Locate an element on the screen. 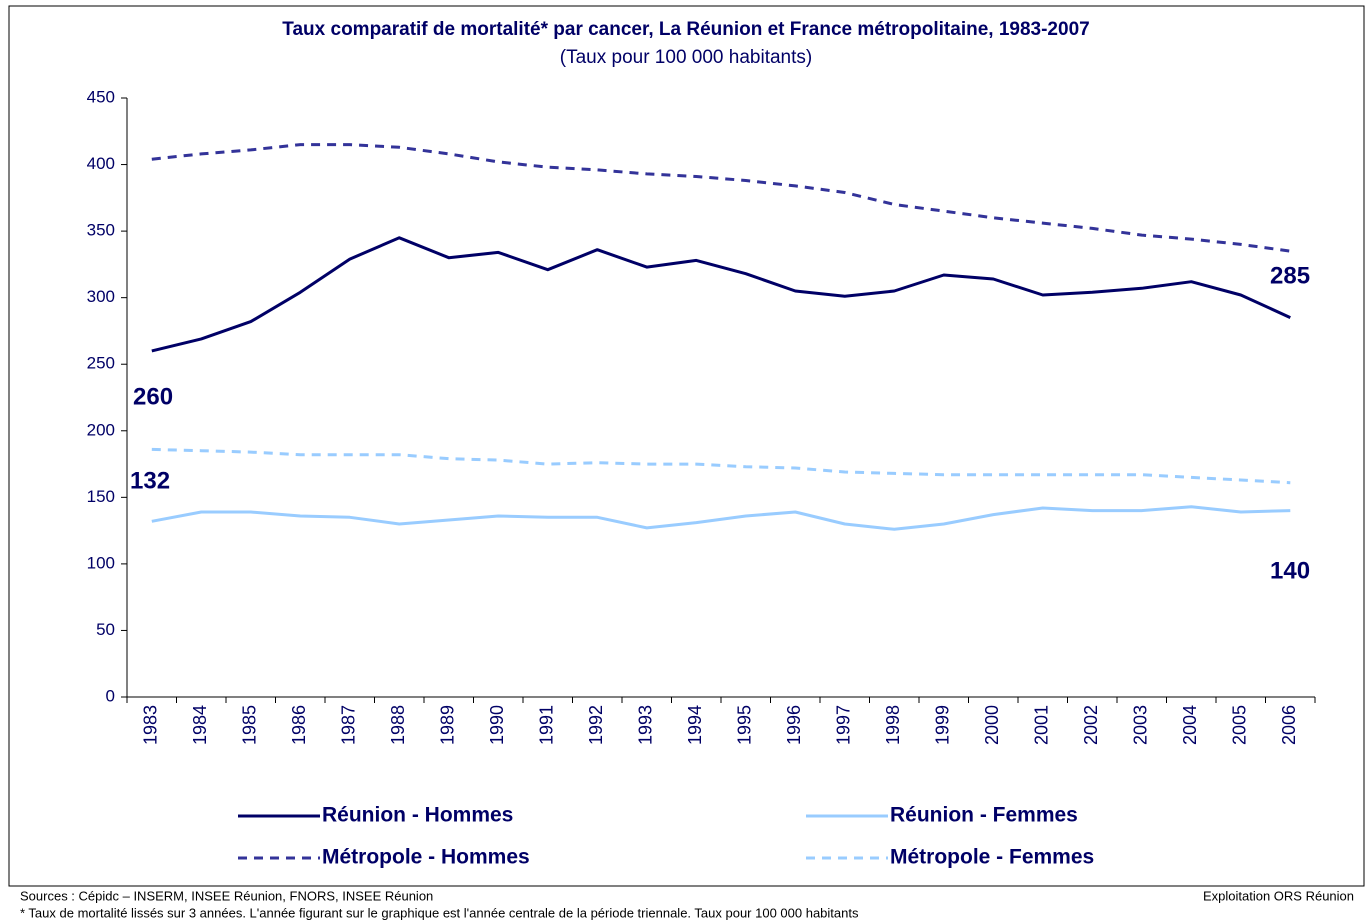  x-tick-label: 1985 is located at coordinates (250, 725).